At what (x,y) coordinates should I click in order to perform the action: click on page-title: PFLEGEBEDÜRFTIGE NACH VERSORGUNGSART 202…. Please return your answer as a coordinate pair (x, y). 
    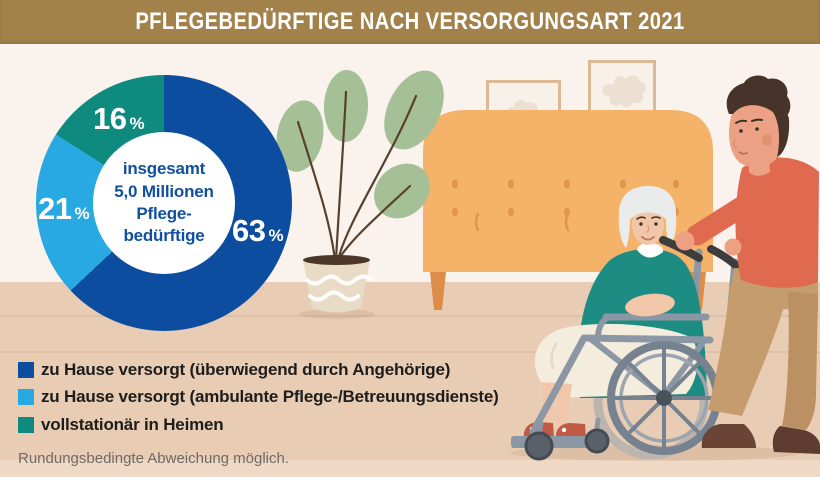
    Looking at the image, I should click on (410, 21).